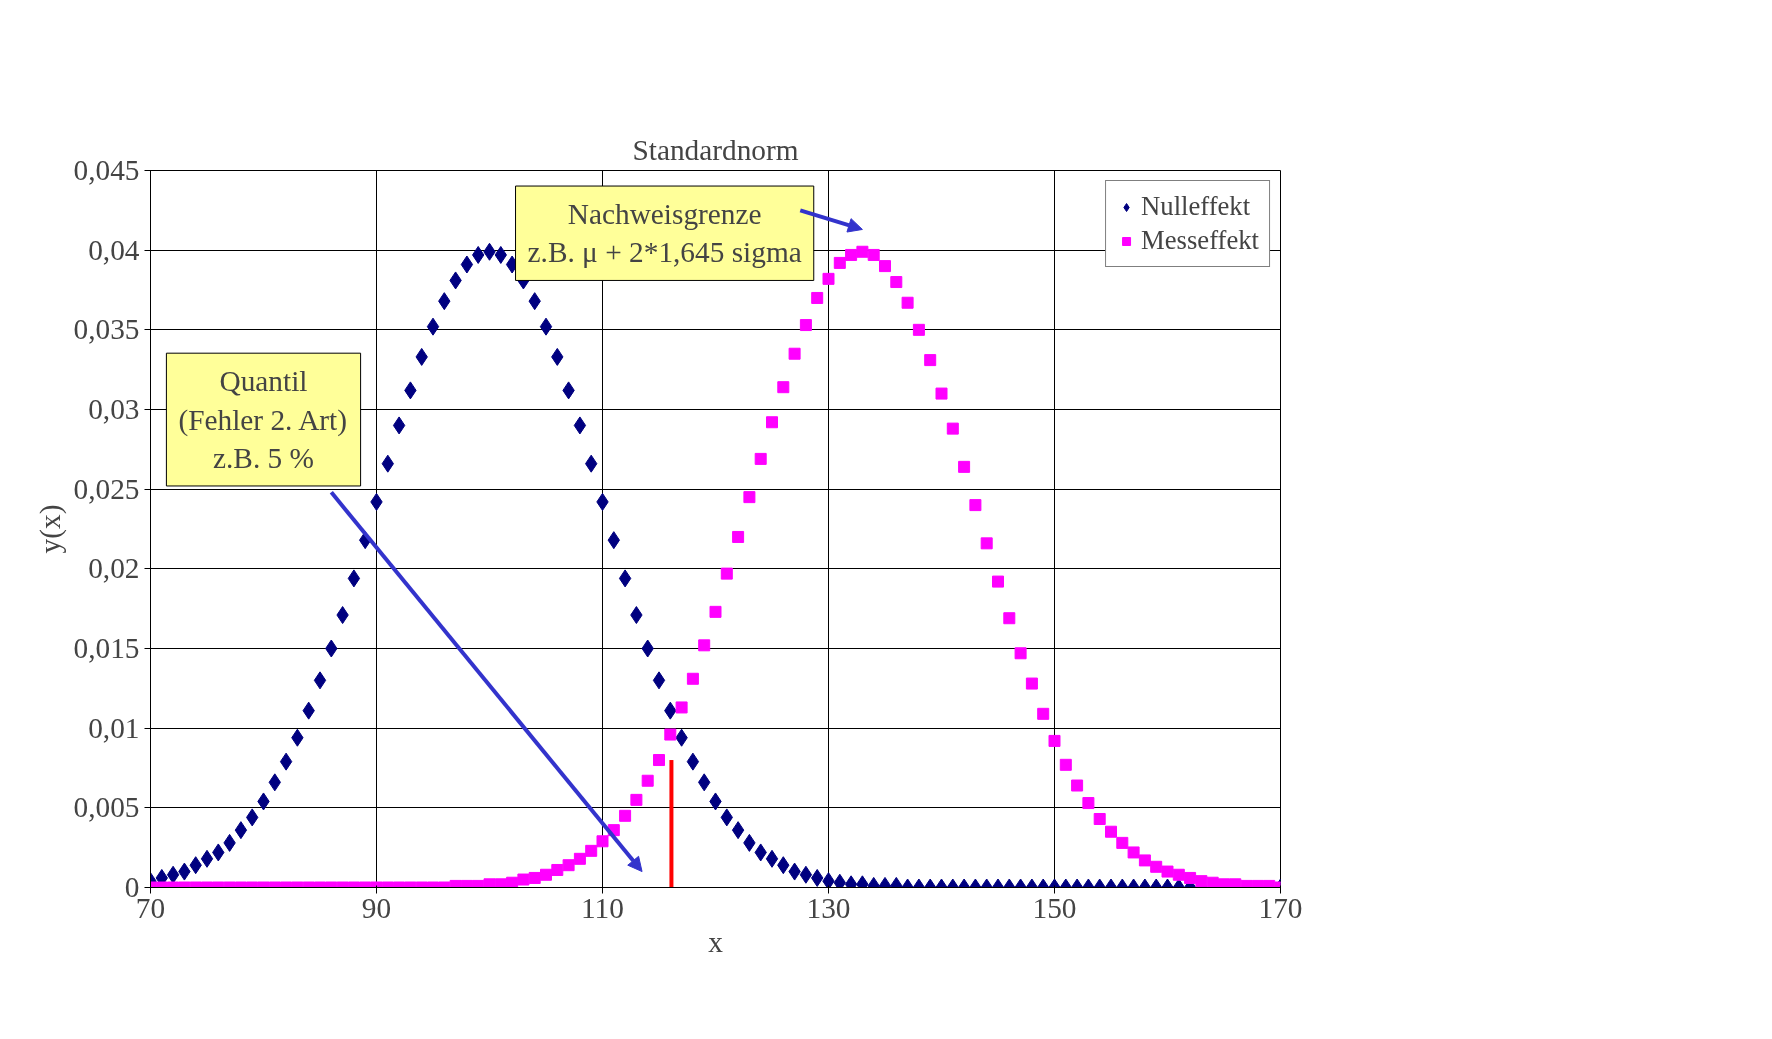 This screenshot has width=1772, height=1039. Describe the element at coordinates (602, 907) in the screenshot. I see `x-tick-label: 110` at that location.